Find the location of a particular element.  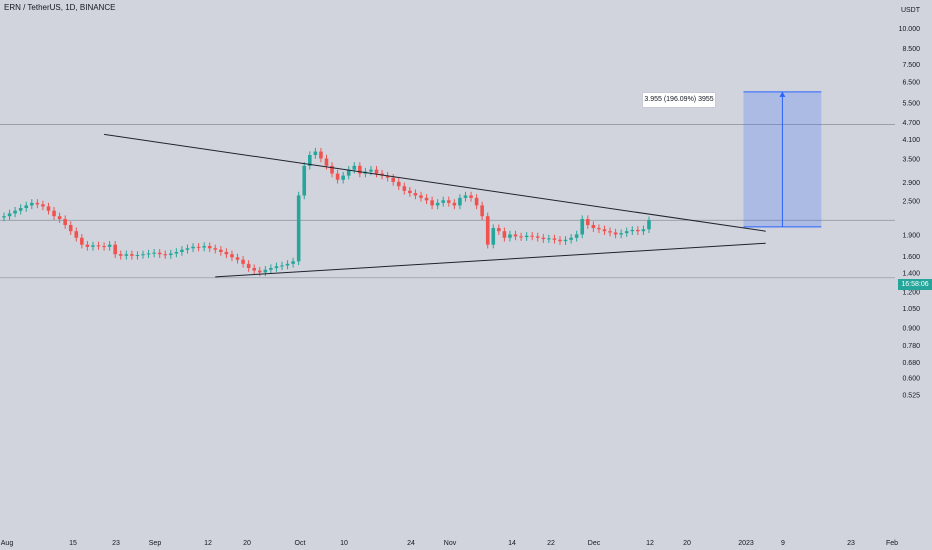

trendline-lower is located at coordinates (490, 260).